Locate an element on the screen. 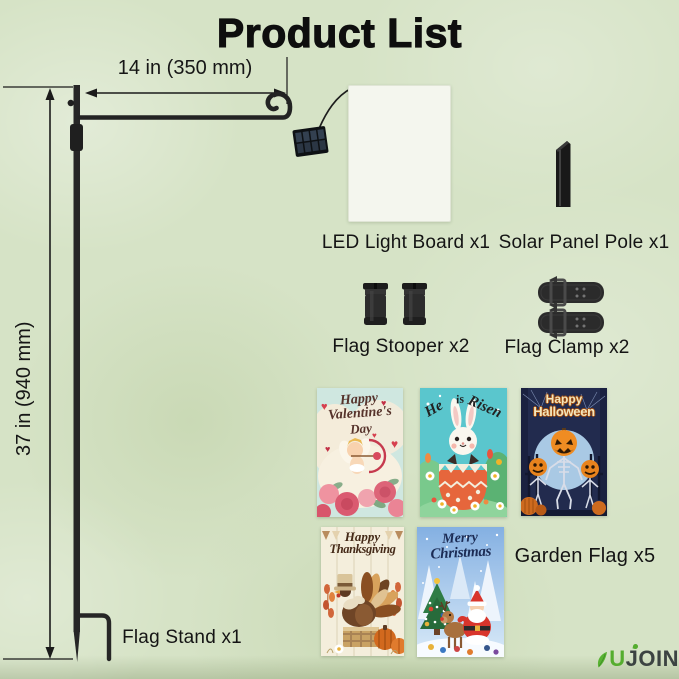 The height and width of the screenshot is (679, 679). logo-text-u: U is located at coordinates (617, 658).